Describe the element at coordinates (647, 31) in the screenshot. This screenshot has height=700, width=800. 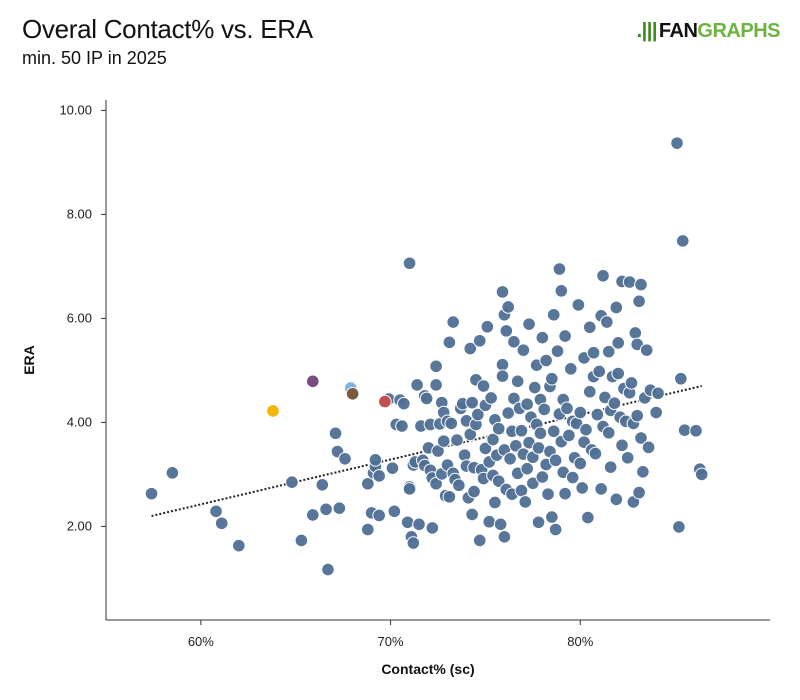
I see `logo-mark-icon: .|||` at that location.